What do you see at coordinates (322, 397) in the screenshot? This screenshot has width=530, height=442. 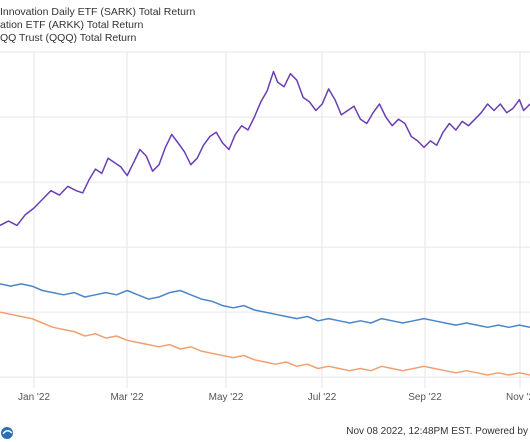 I see `x-tick-label-3: Jul '22` at bounding box center [322, 397].